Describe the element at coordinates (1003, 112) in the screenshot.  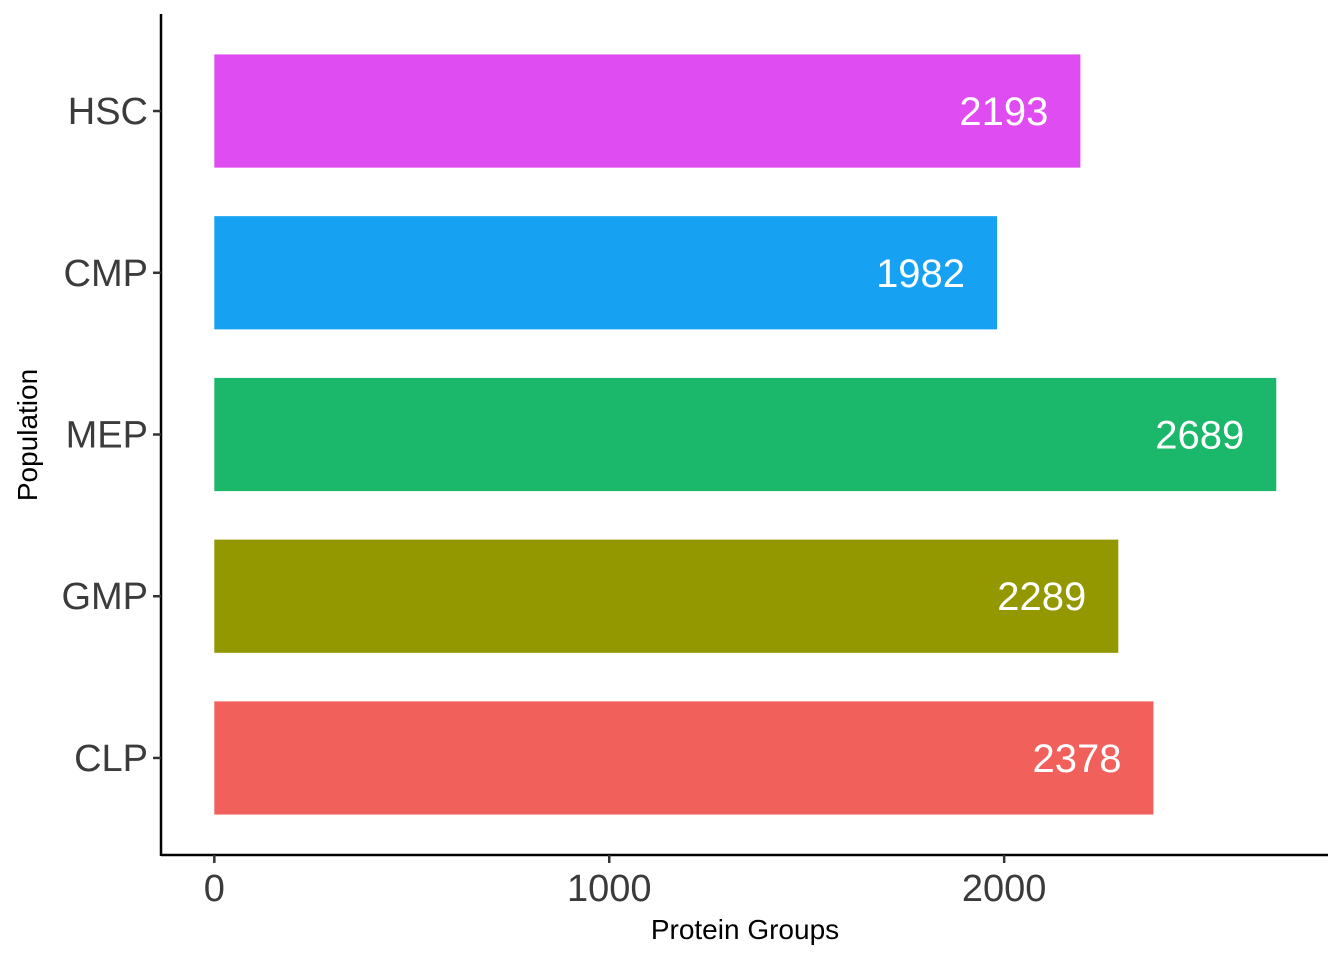
I see `data-label-hsc: 2193` at that location.